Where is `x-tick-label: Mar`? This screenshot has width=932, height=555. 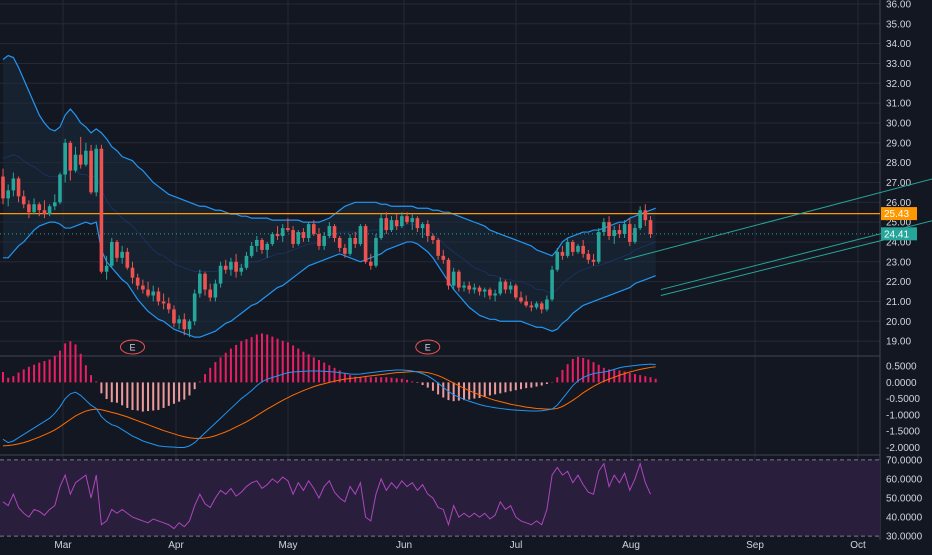 x-tick-label: Mar is located at coordinates (63, 545).